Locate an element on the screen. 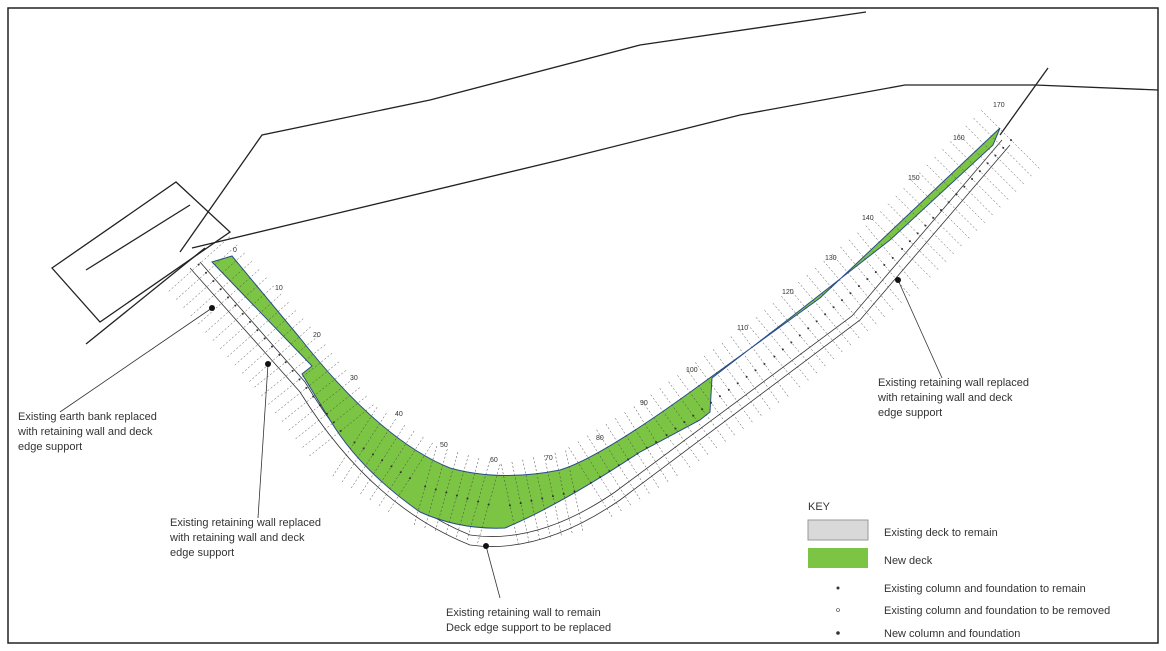 This screenshot has height=651, width=1166. key-item: New deck is located at coordinates (908, 561).